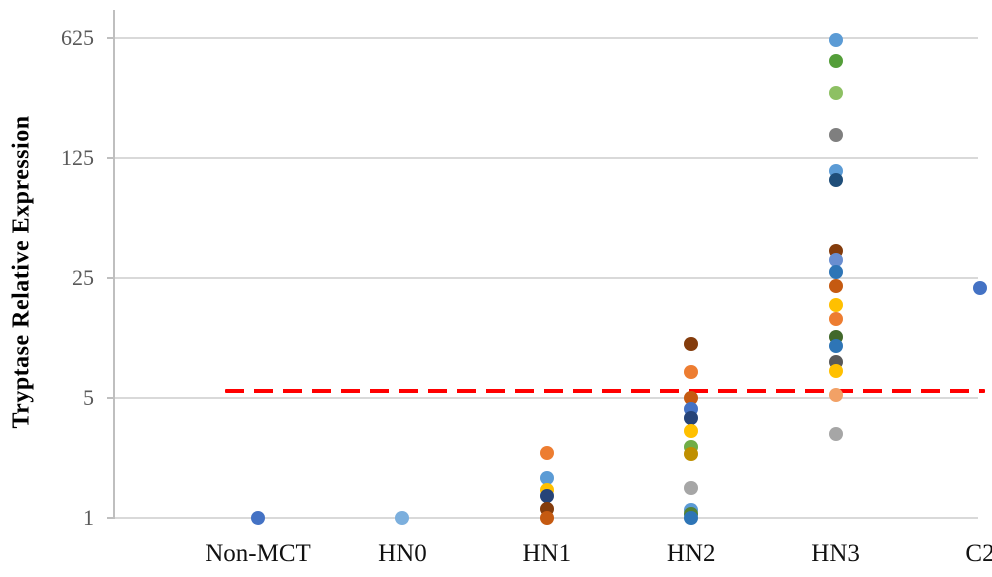 The image size is (992, 577). I want to click on x-axis-label-hn0: HN0, so click(402, 553).